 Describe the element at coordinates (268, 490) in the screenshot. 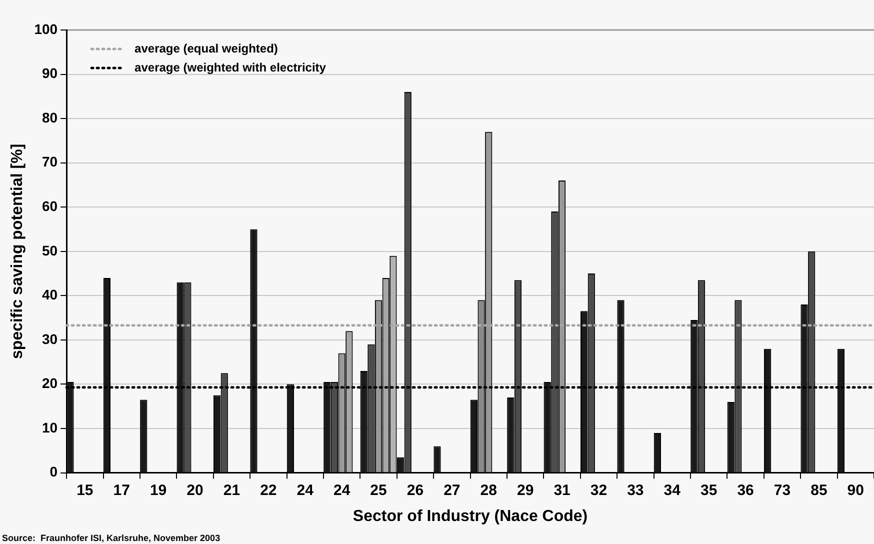

I see `x-tick-label: 22` at that location.